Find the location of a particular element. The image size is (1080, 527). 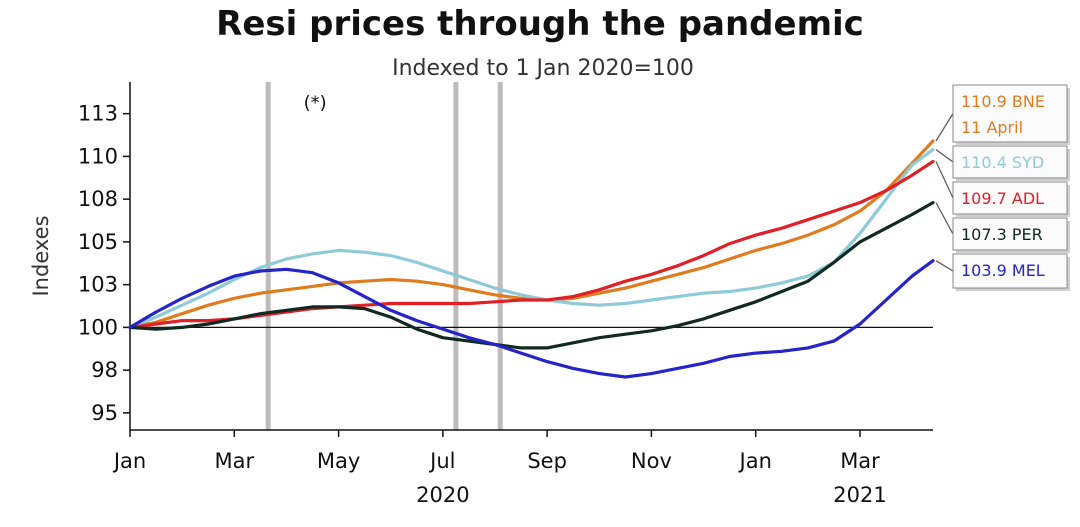

x-tick-label: Sep is located at coordinates (547, 461).